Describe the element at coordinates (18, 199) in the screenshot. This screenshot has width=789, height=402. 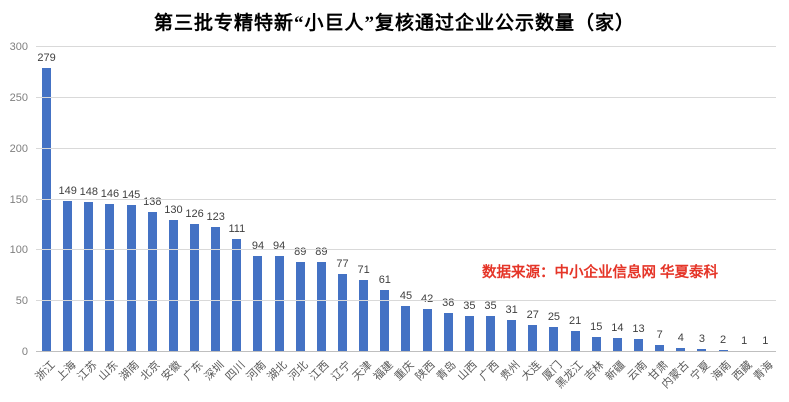
I see `y-tick-label: 150` at that location.